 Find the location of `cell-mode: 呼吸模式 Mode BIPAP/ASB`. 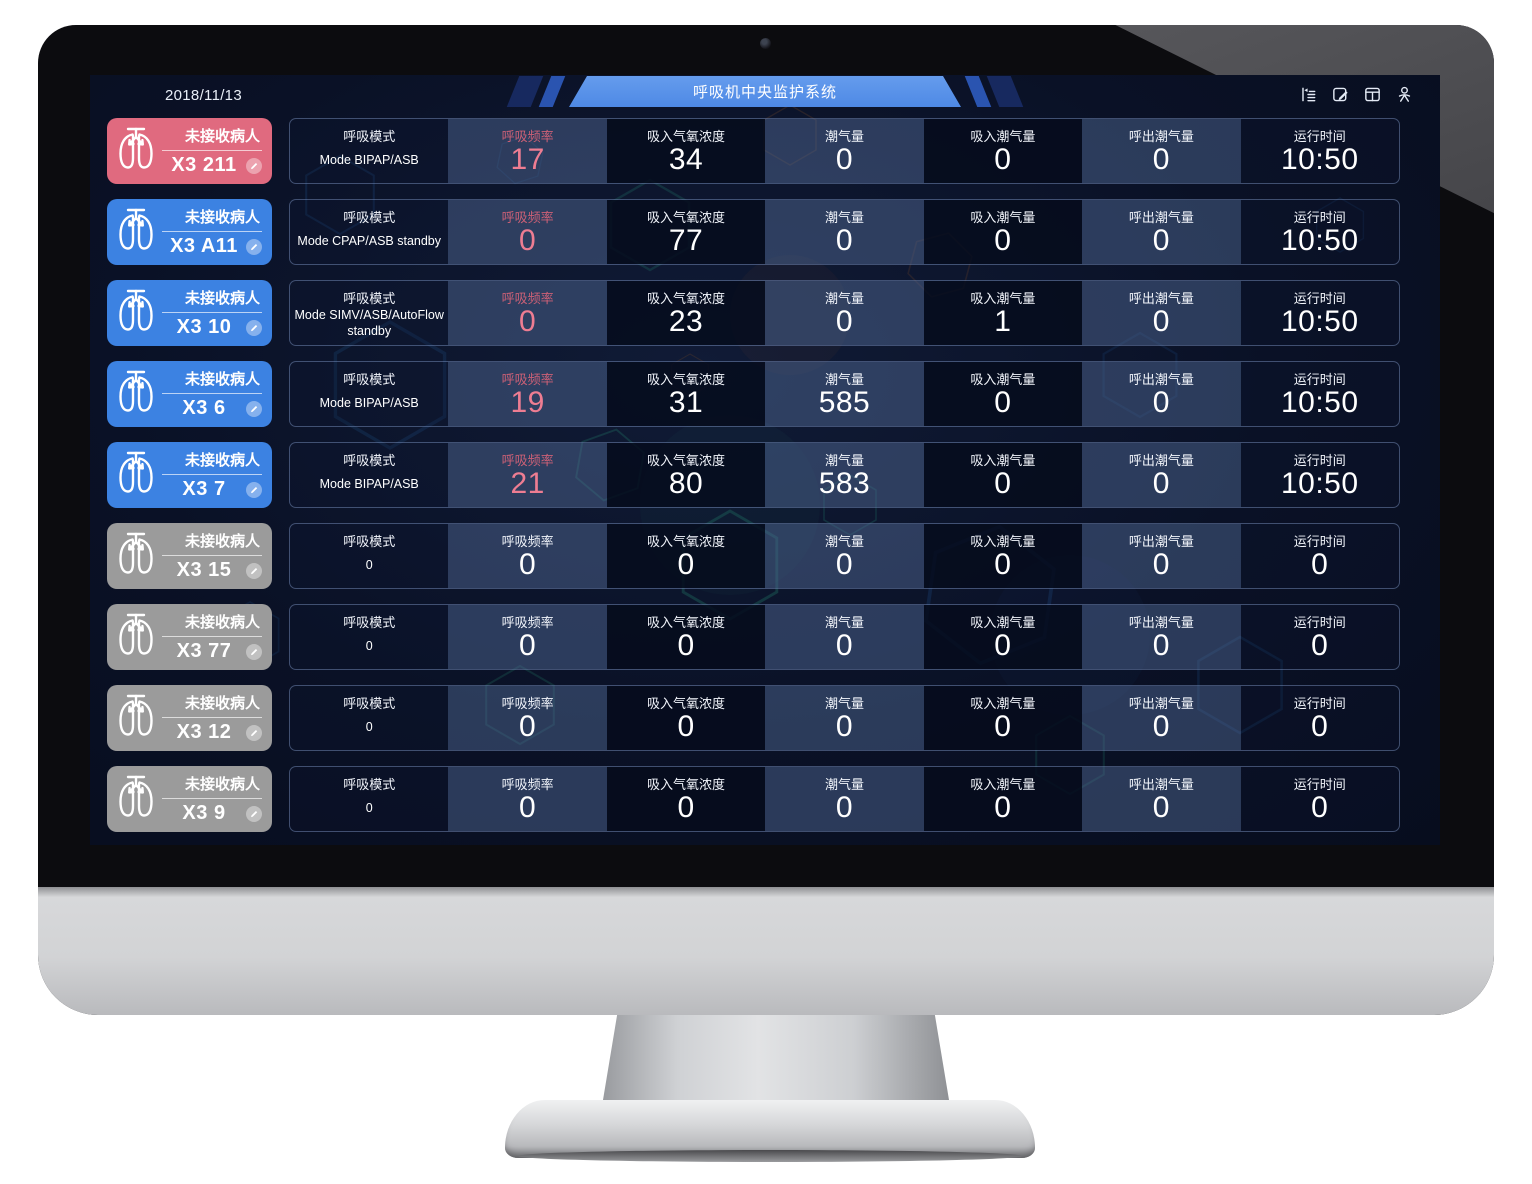

cell-mode: 呼吸模式 Mode BIPAP/ASB is located at coordinates (369, 151).